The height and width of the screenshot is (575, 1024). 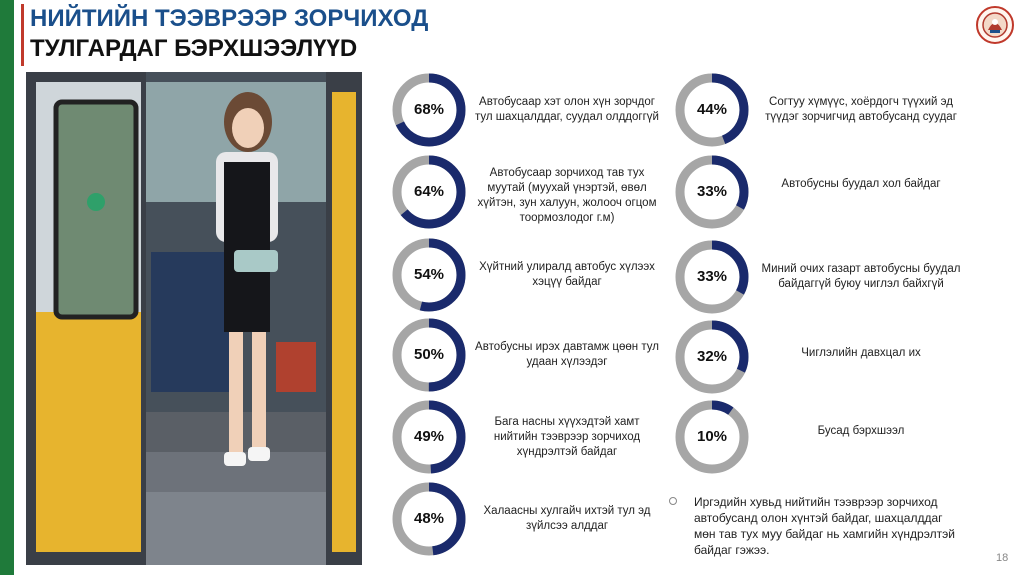 What do you see at coordinates (861, 352) in the screenshot?
I see `stat-description: Чиглэлийн давхцал их` at bounding box center [861, 352].